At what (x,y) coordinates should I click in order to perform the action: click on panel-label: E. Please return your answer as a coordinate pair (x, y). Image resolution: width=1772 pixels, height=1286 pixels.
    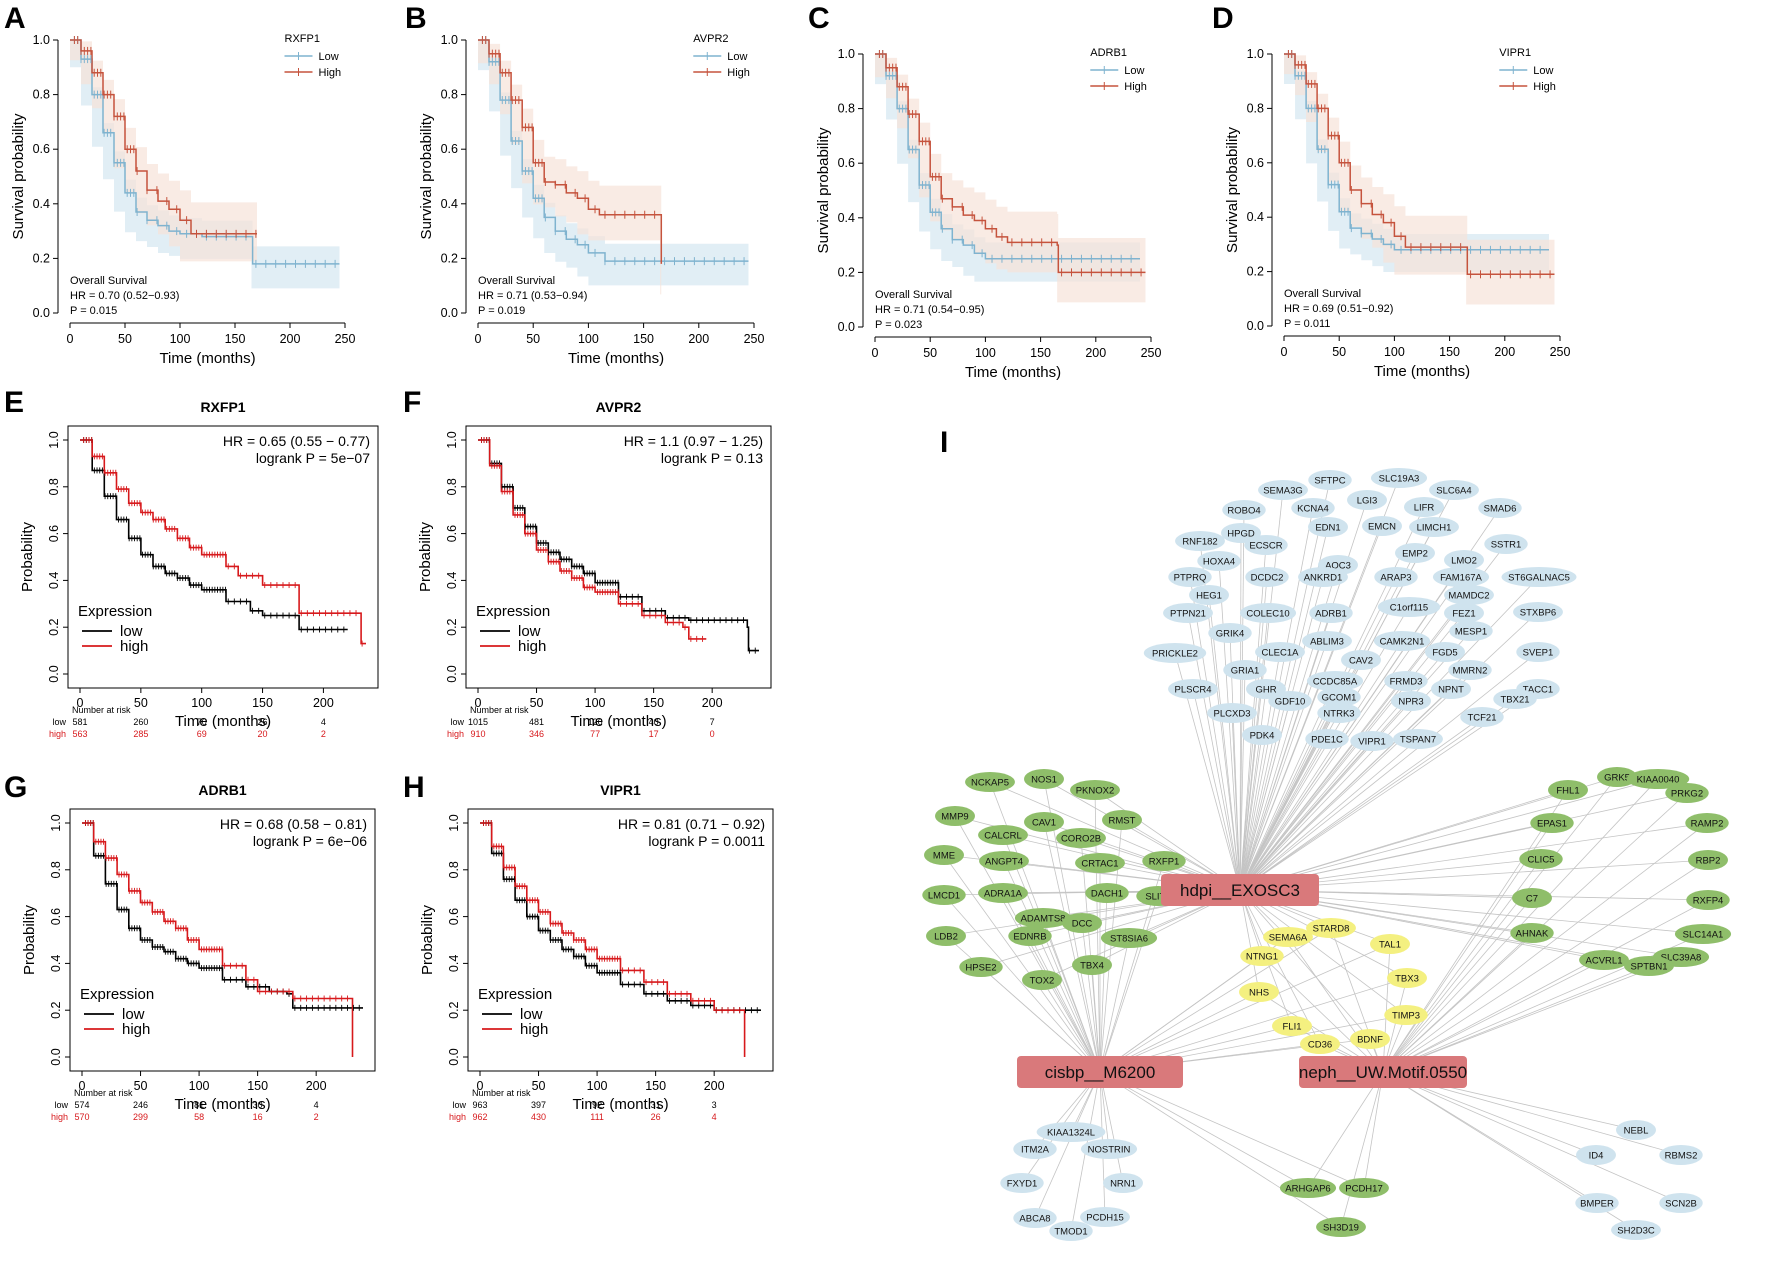
    Looking at the image, I should click on (14, 402).